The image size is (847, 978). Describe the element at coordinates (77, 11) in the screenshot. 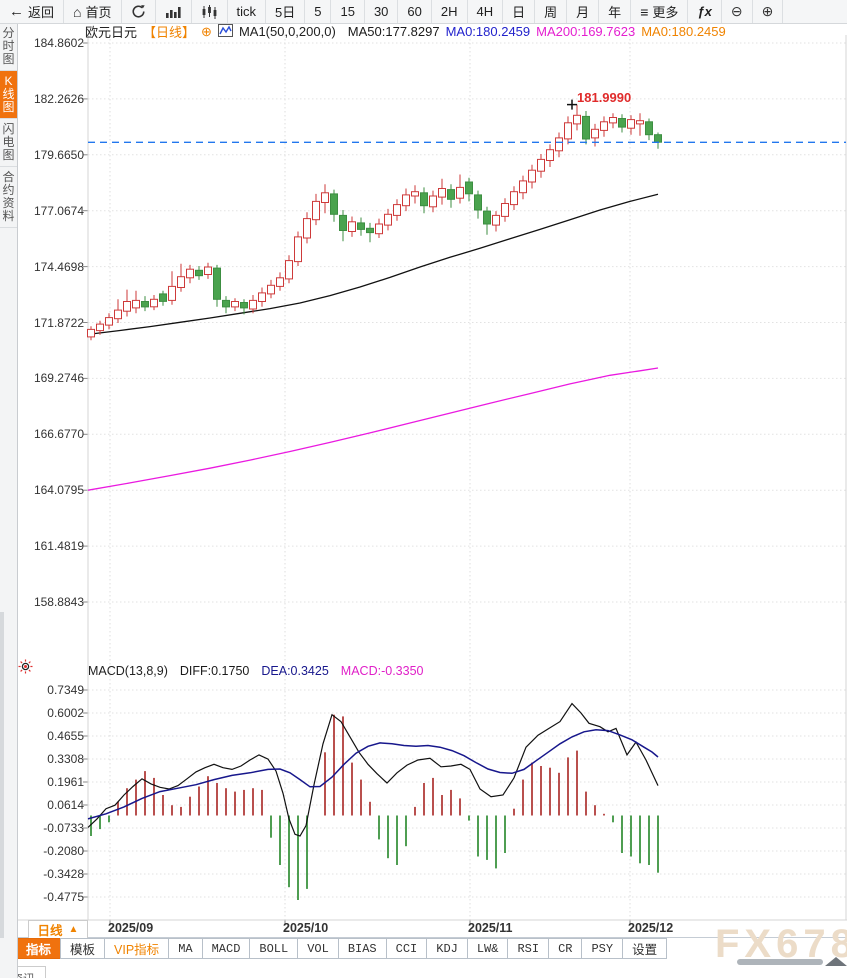

I see `home-icon: ⌂` at that location.